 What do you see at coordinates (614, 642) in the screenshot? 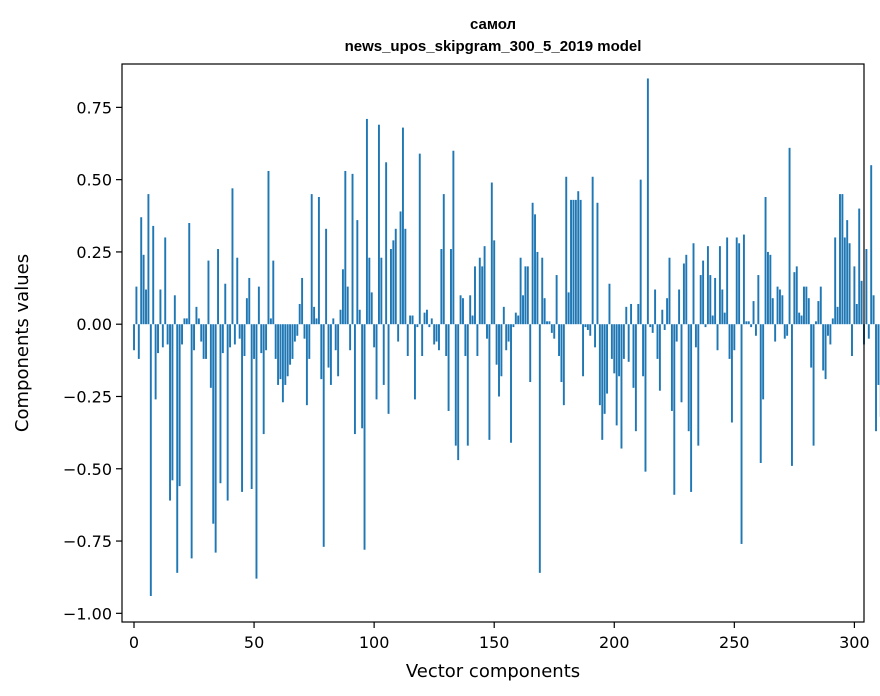
I see `x-tick-label: 200` at bounding box center [614, 642].